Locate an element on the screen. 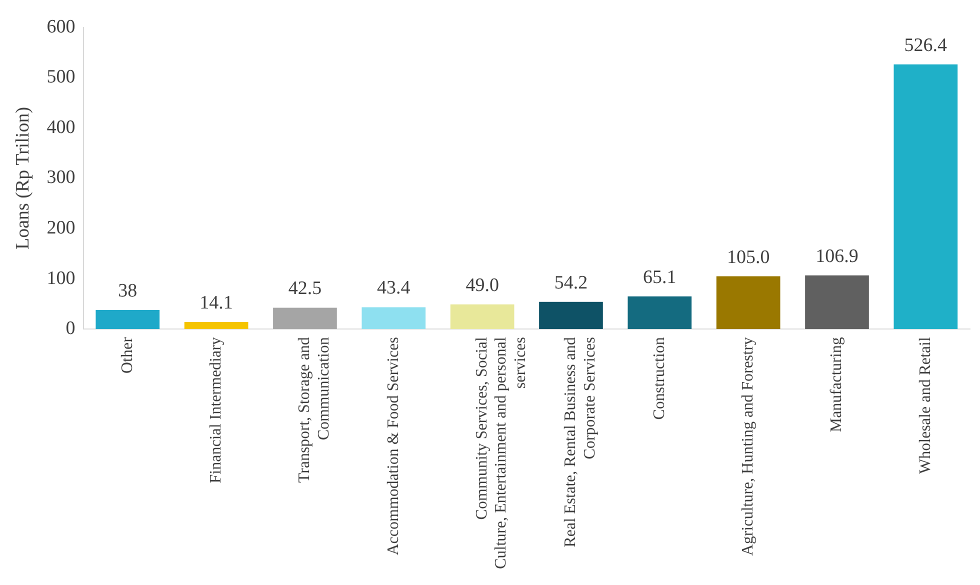 This screenshot has height=585, width=980. data-label: 38 is located at coordinates (128, 291).